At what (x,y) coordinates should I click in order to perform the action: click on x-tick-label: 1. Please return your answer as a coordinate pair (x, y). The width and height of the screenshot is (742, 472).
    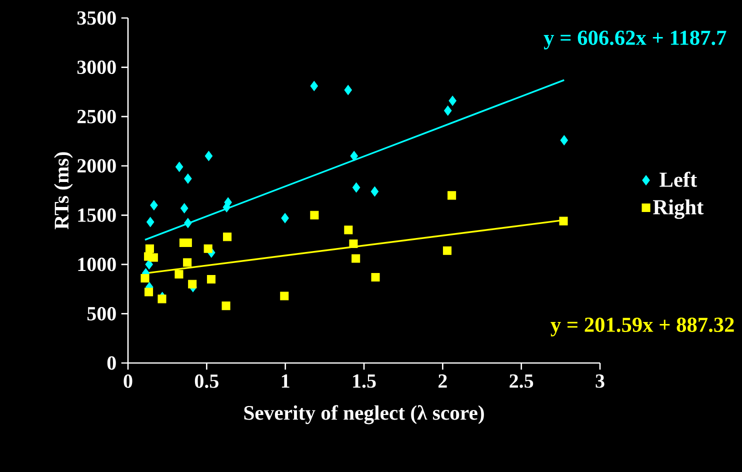
    Looking at the image, I should click on (286, 381).